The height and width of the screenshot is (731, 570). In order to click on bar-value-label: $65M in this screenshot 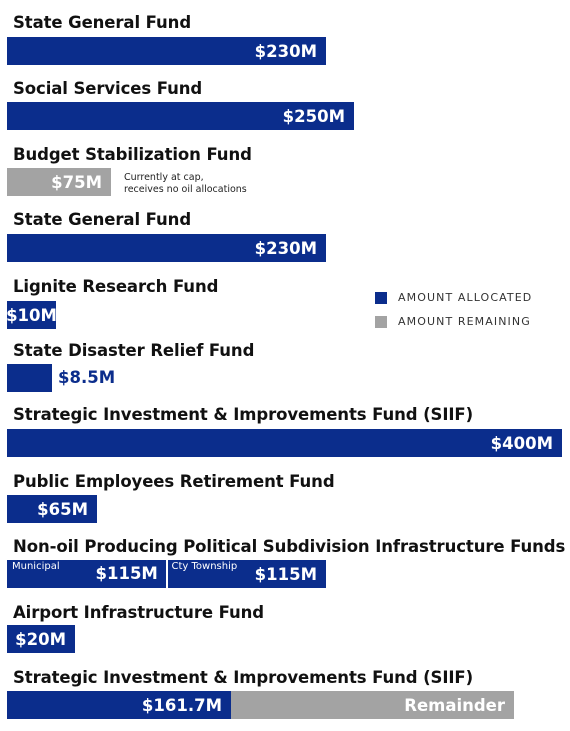, I will do `click(62, 509)`.